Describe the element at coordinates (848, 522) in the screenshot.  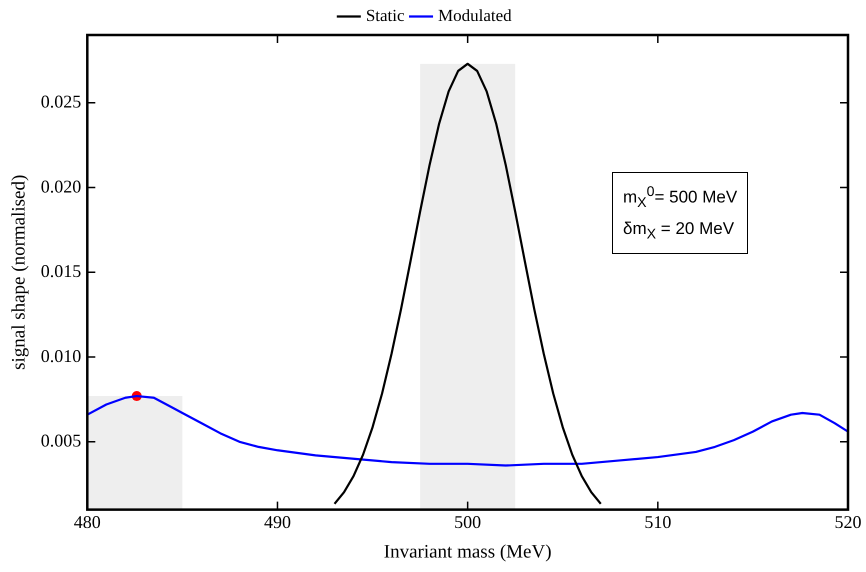
I see `x-tick-label: 520` at that location.